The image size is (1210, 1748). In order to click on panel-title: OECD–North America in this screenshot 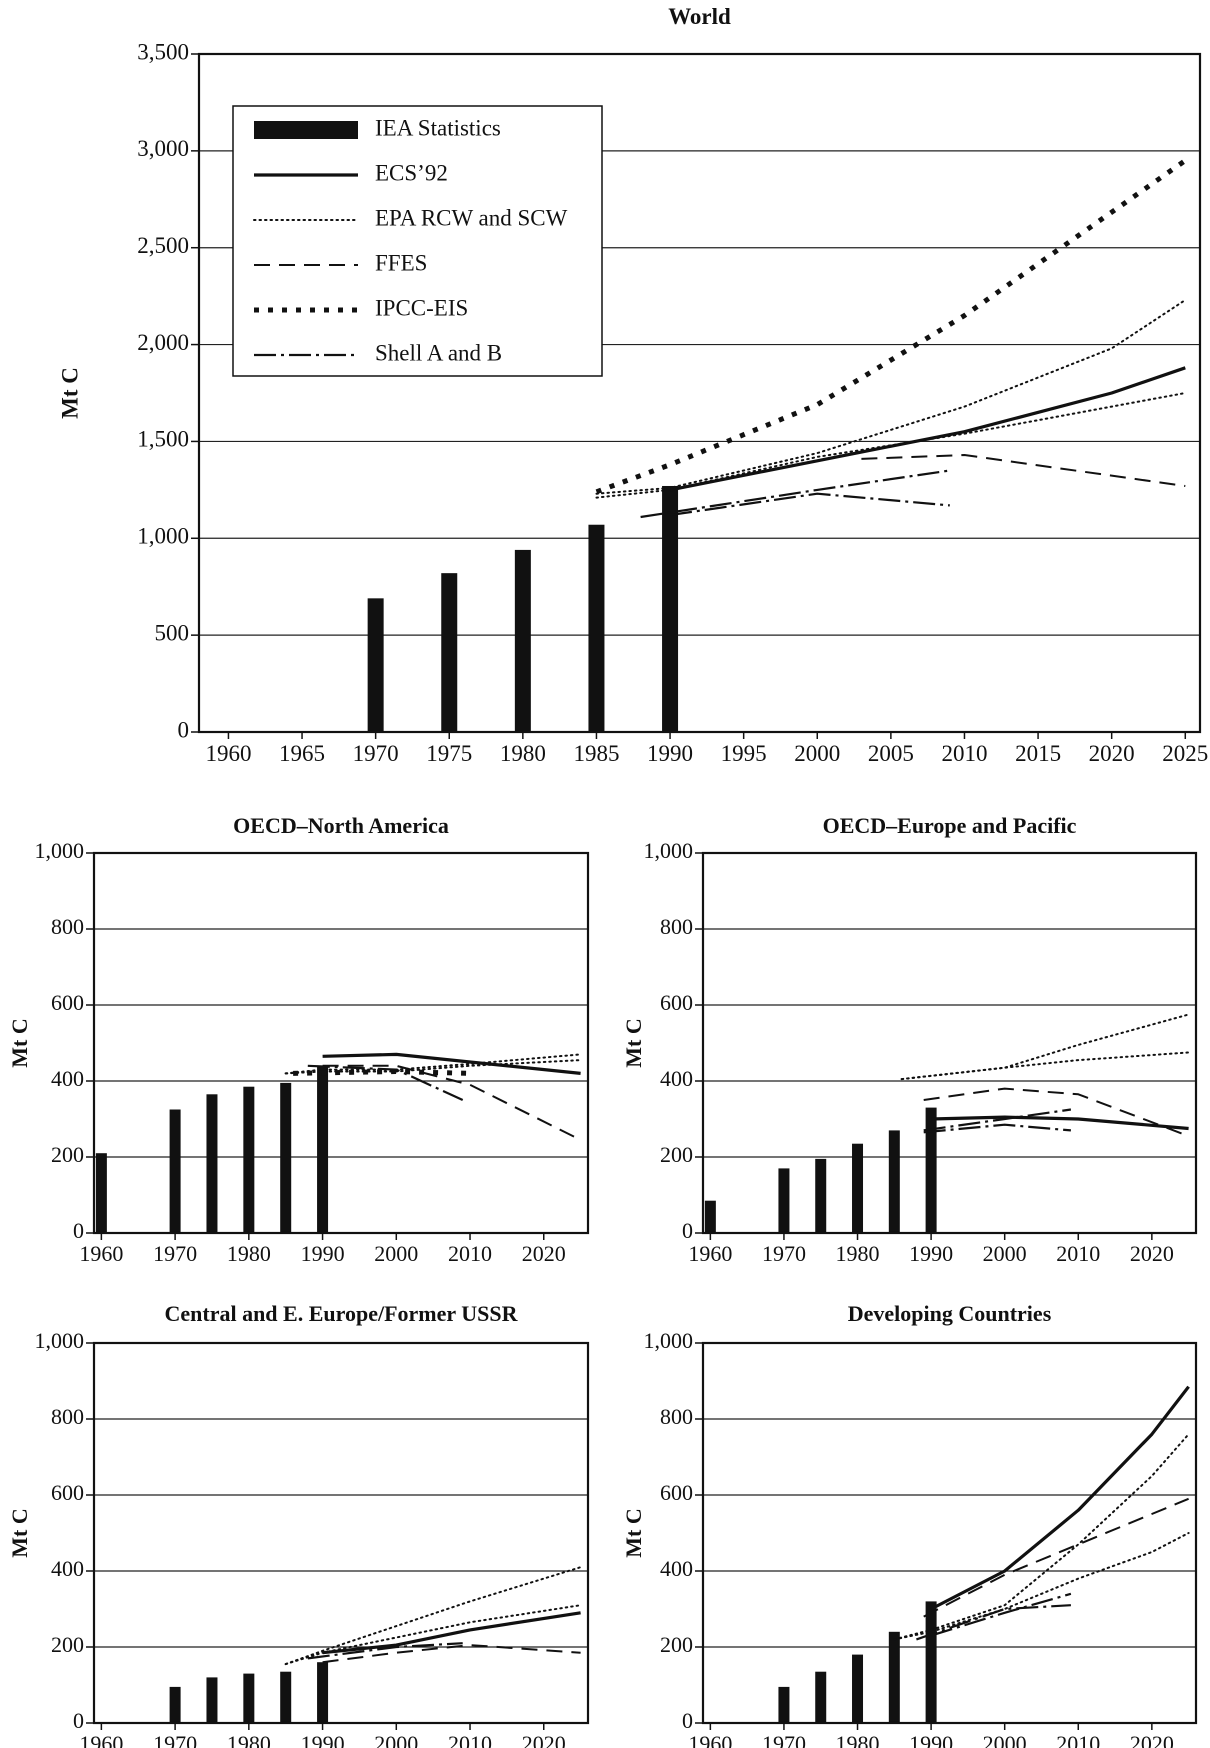, I will do `click(341, 825)`.